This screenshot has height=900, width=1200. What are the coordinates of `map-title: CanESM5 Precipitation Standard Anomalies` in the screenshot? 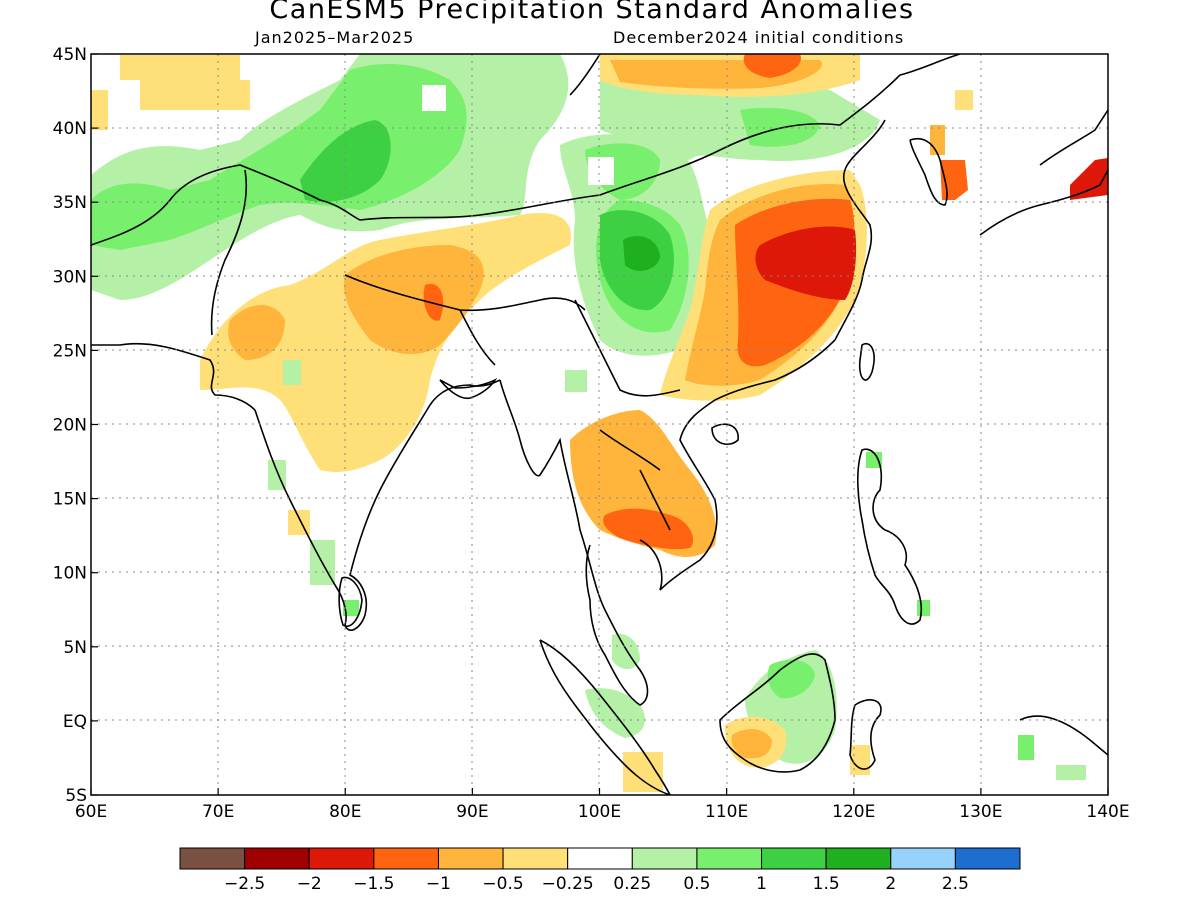 It's located at (592, 12).